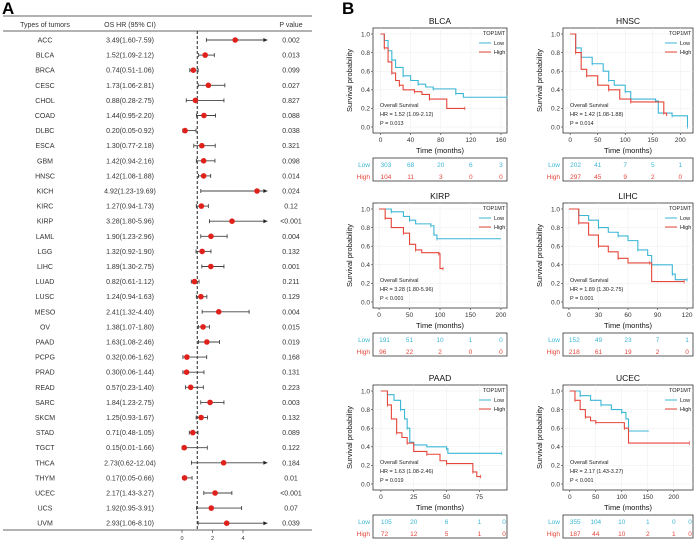 The image size is (699, 543). What do you see at coordinates (130, 312) in the screenshot?
I see `hr-ci-text: 2.41(1.32-4.40)` at bounding box center [130, 312].